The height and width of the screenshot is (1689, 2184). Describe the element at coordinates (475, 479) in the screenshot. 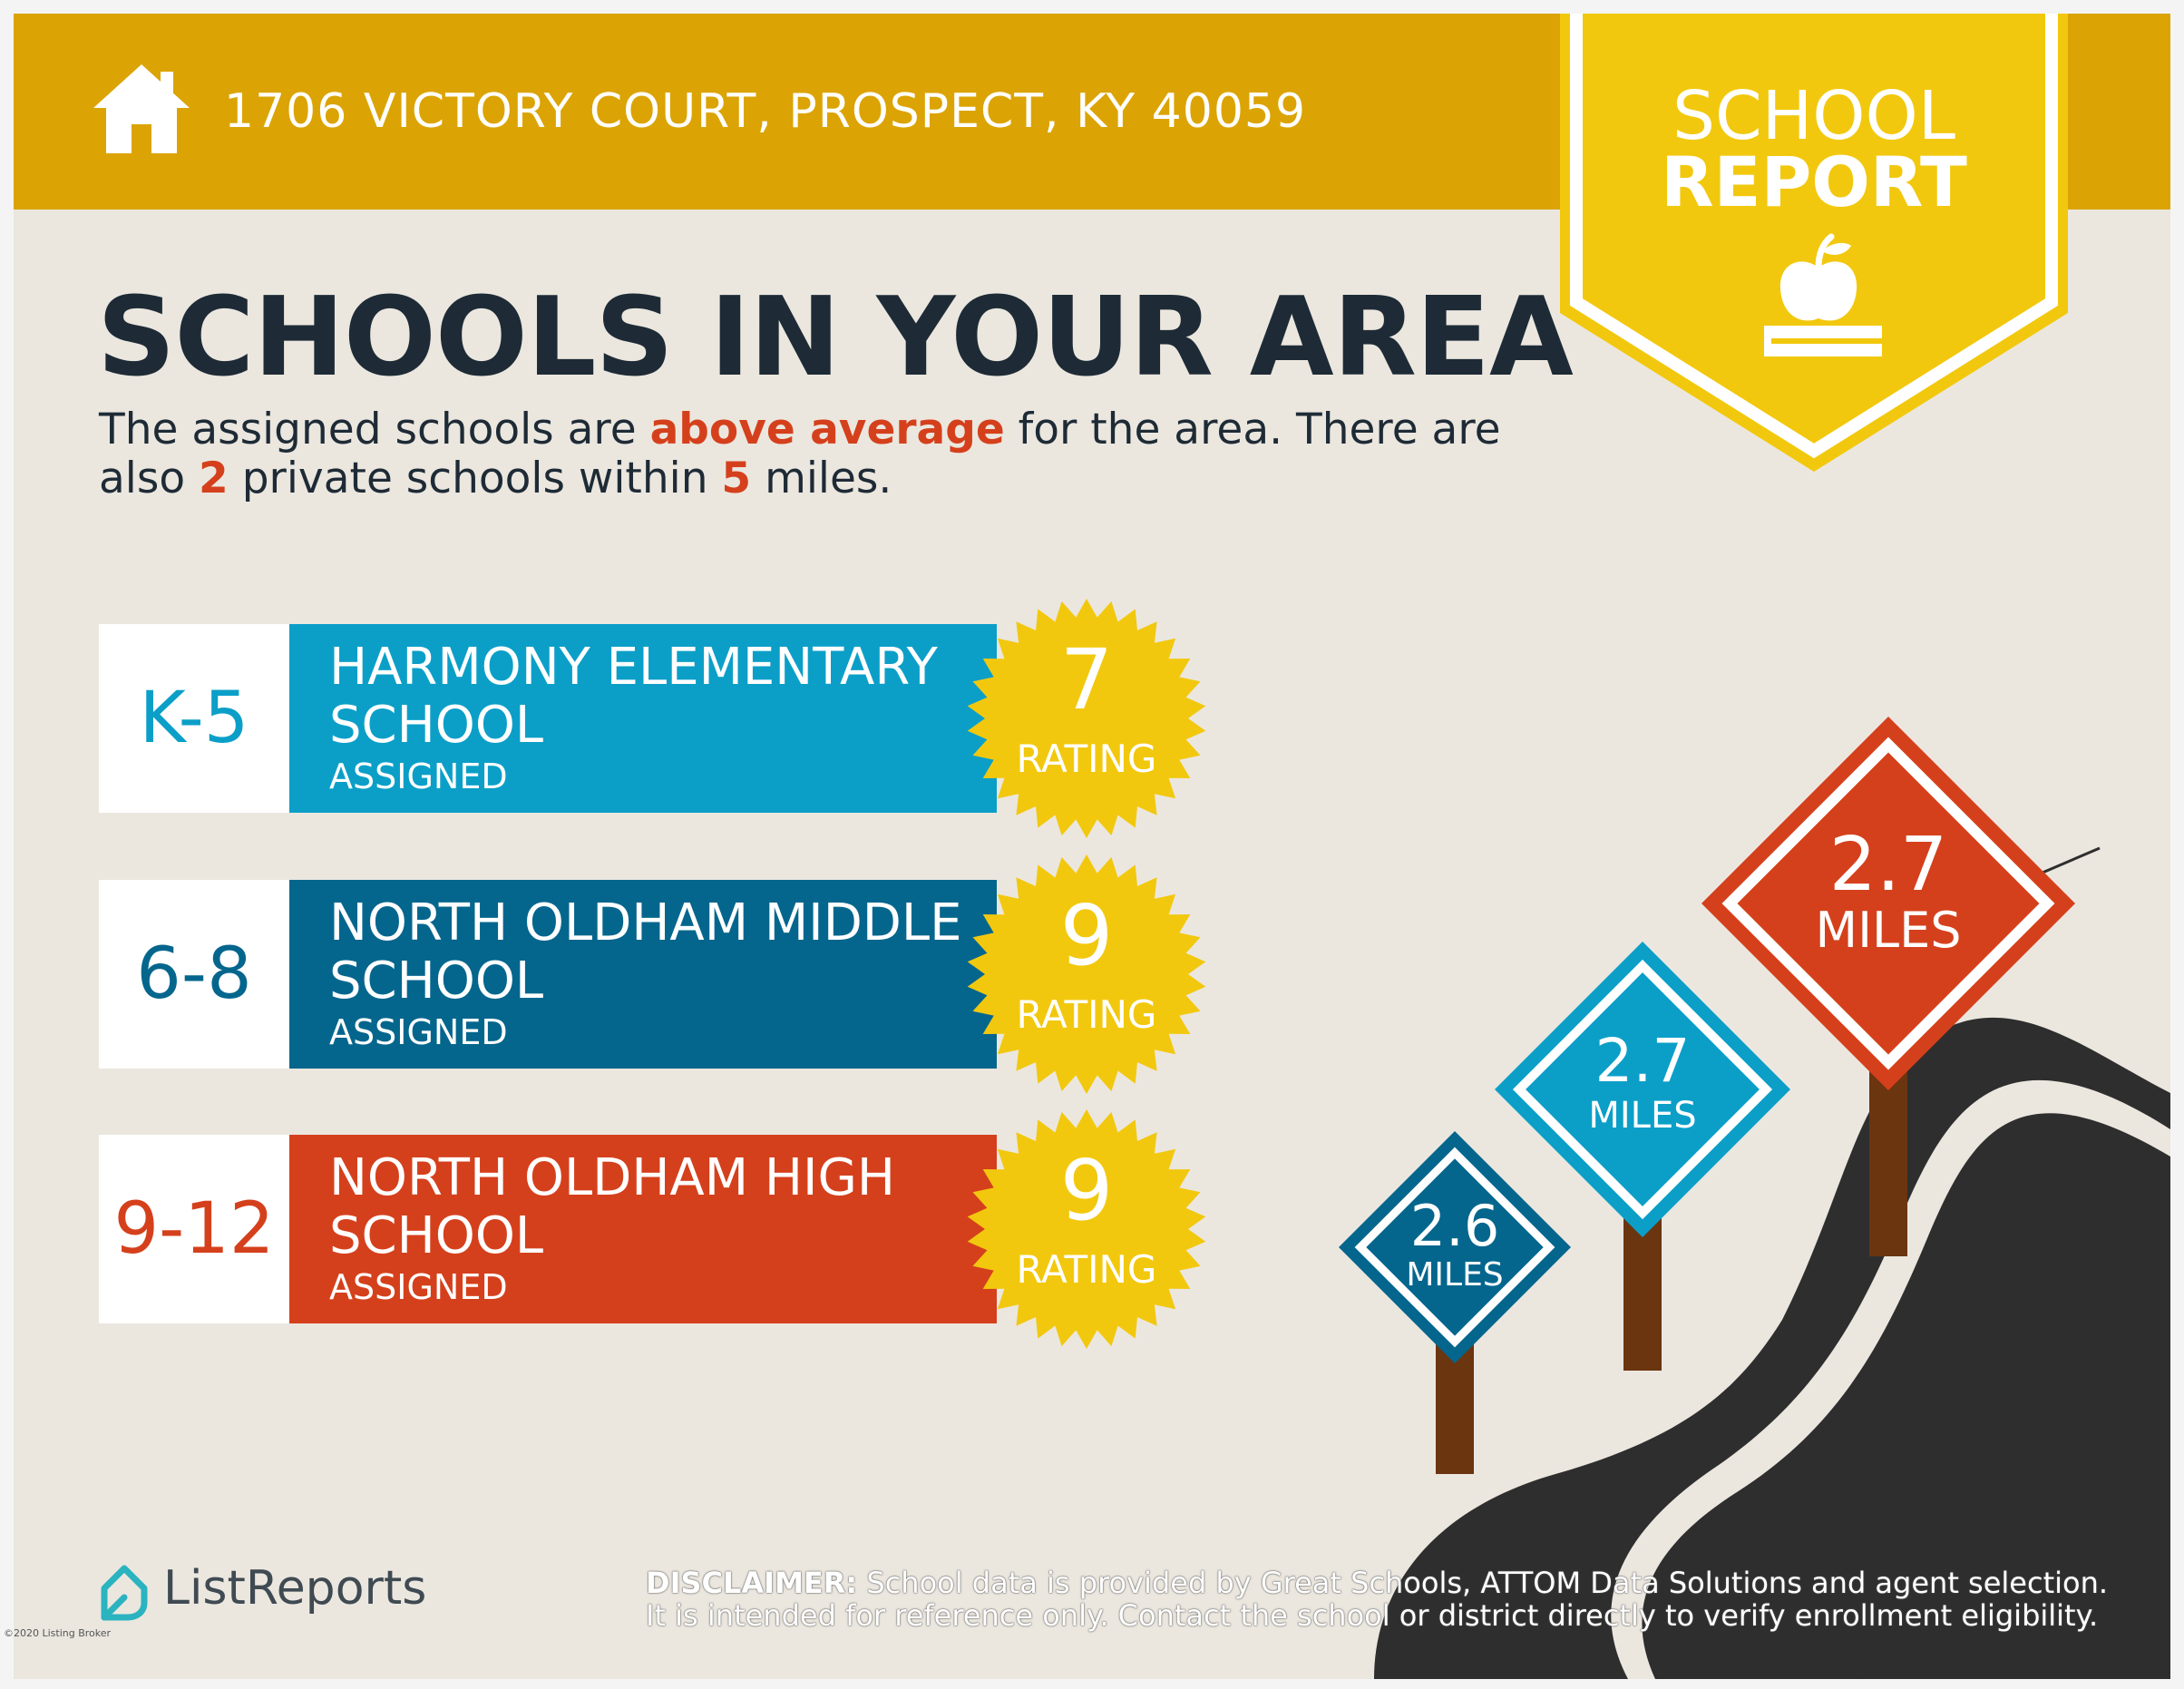

I see `summary-part3: private schools within` at that location.